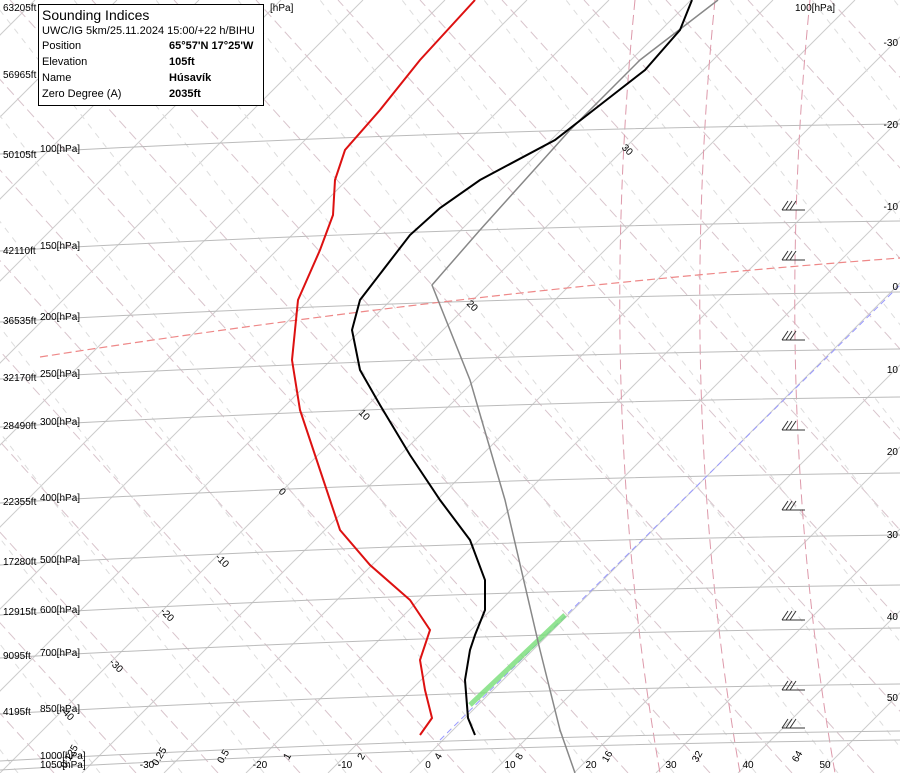 The image size is (900, 773). I want to click on pressure-label: 600[hPa], so click(60, 610).